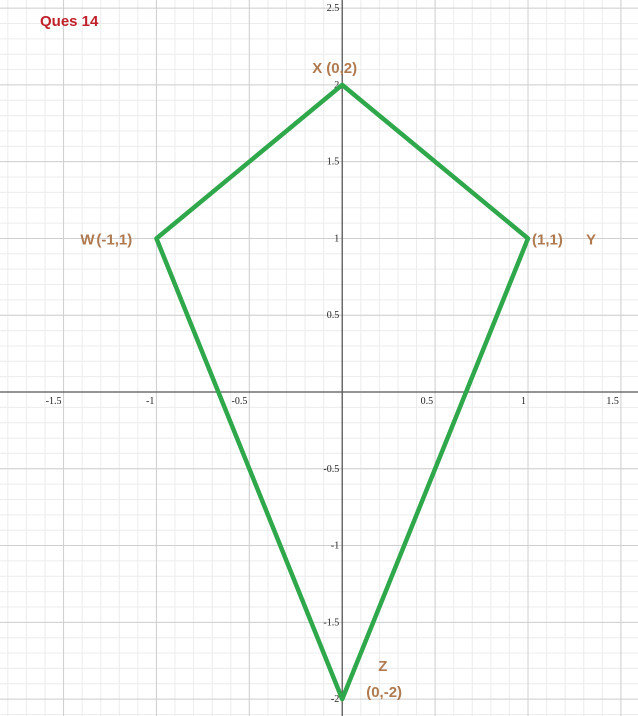 The image size is (638, 716). What do you see at coordinates (612, 401) in the screenshot?
I see `x-tick-label: 1.5` at bounding box center [612, 401].